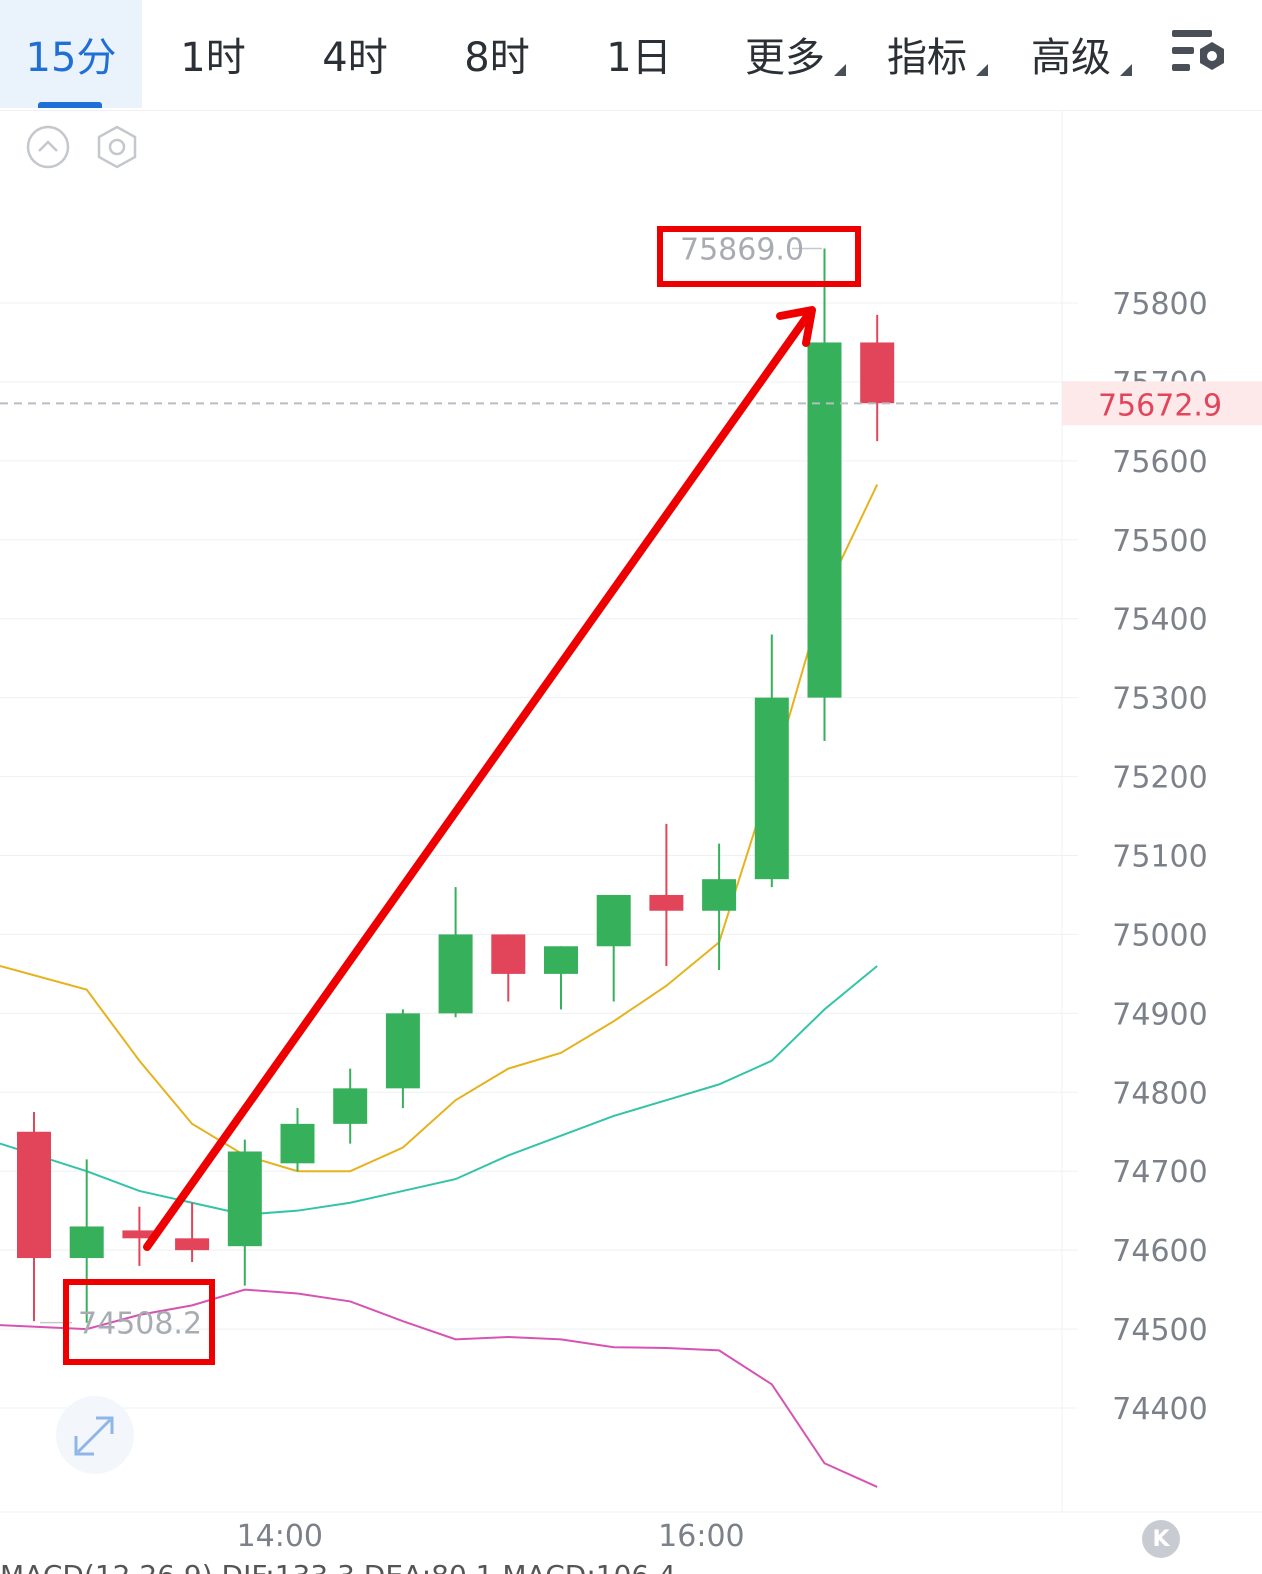  Describe the element at coordinates (213, 58) in the screenshot. I see `tab-label: 1时` at that location.